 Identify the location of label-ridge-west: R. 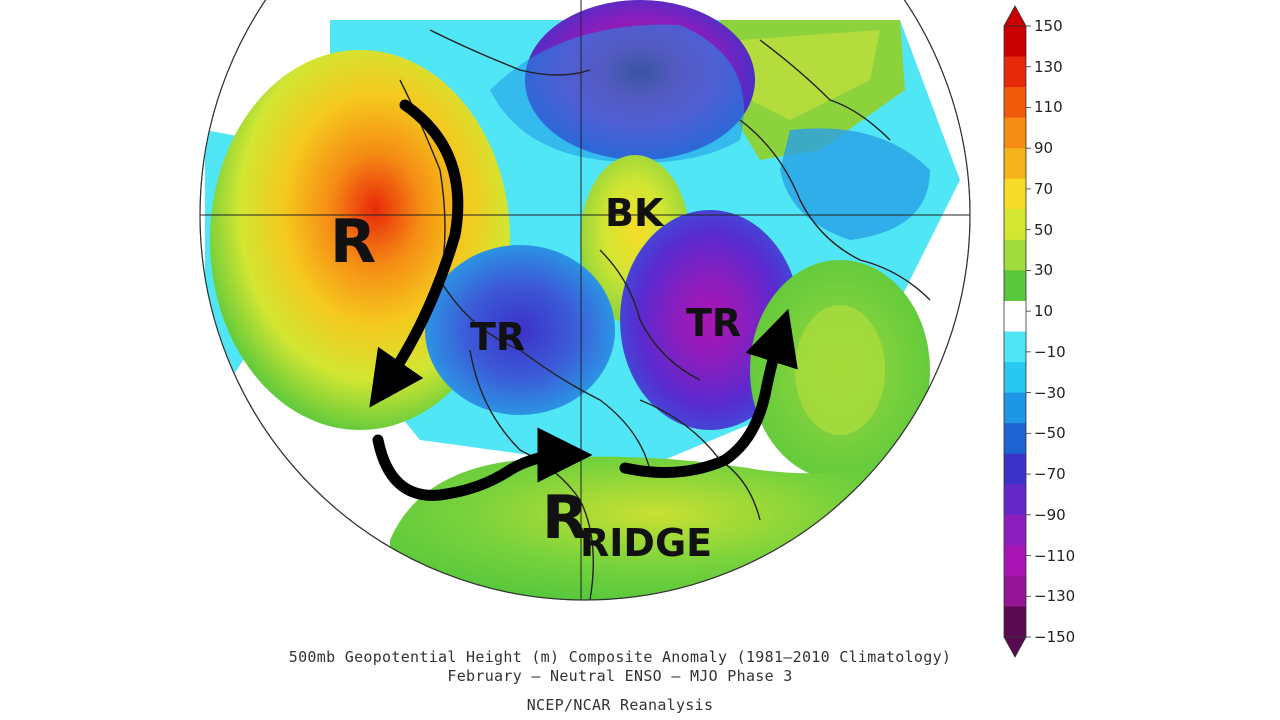
(353, 242).